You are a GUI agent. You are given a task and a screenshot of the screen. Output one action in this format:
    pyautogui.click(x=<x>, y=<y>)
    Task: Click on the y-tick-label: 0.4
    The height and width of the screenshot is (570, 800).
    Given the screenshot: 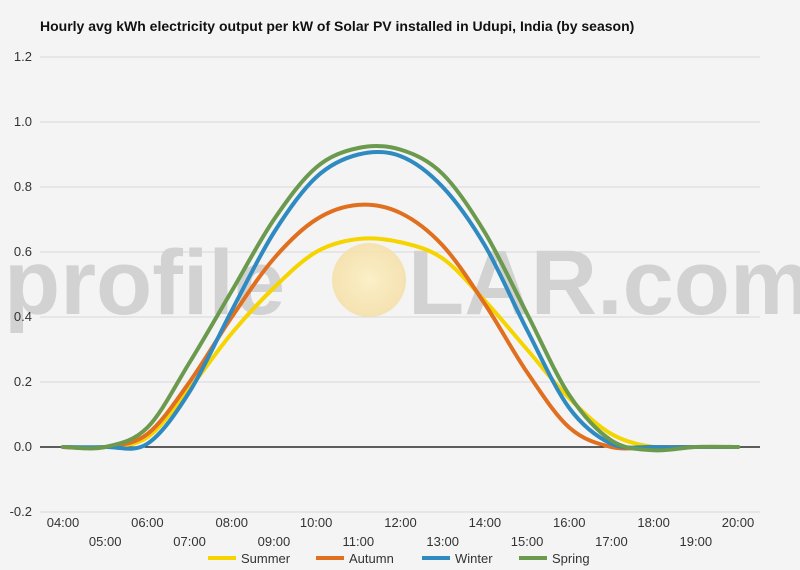 What is the action you would take?
    pyautogui.click(x=23, y=316)
    